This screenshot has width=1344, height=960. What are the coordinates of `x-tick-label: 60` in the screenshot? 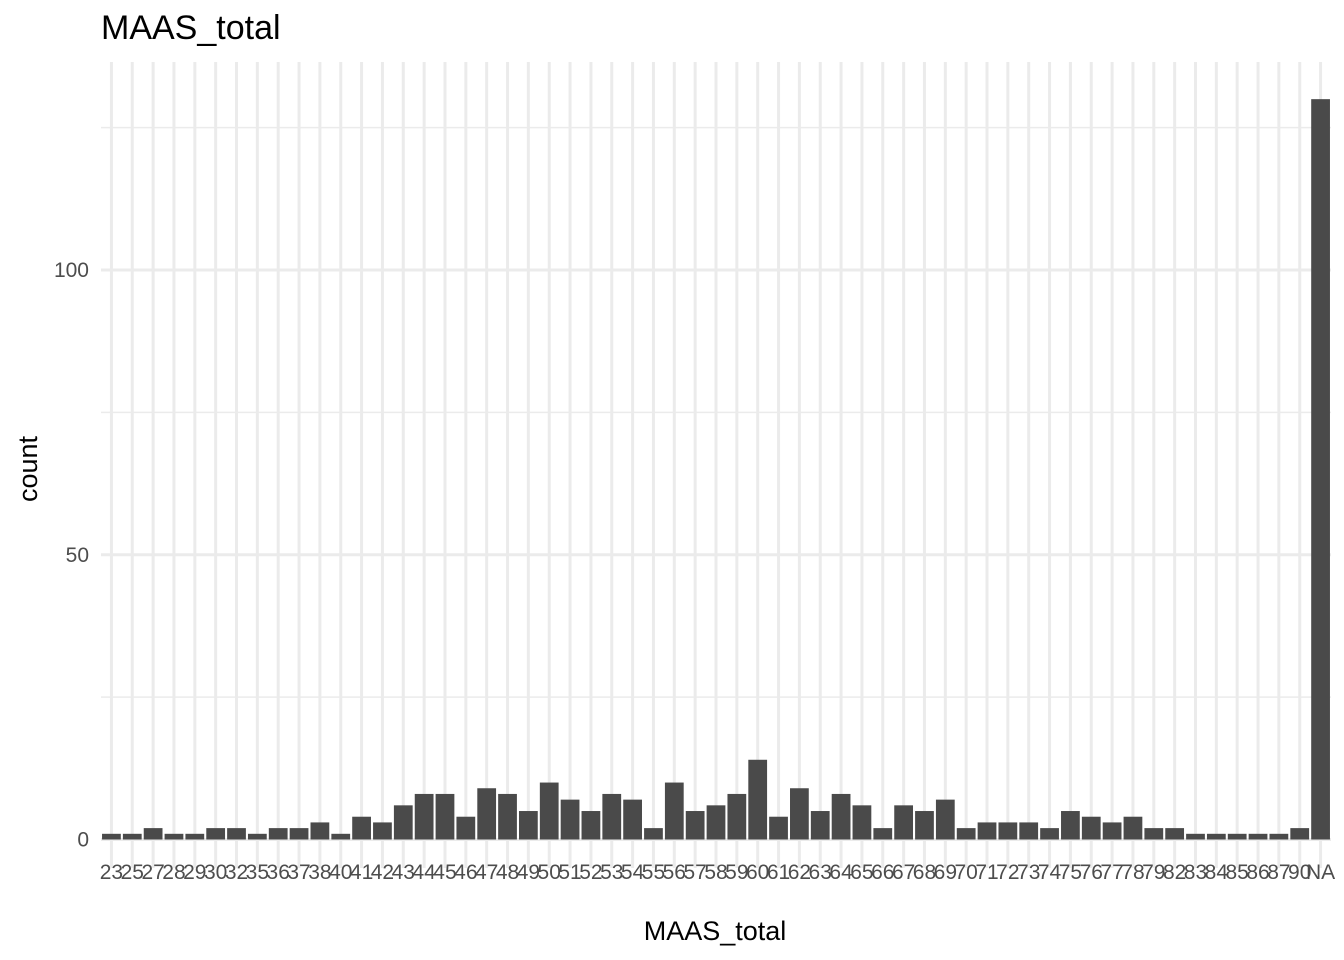 It's located at (757, 872).